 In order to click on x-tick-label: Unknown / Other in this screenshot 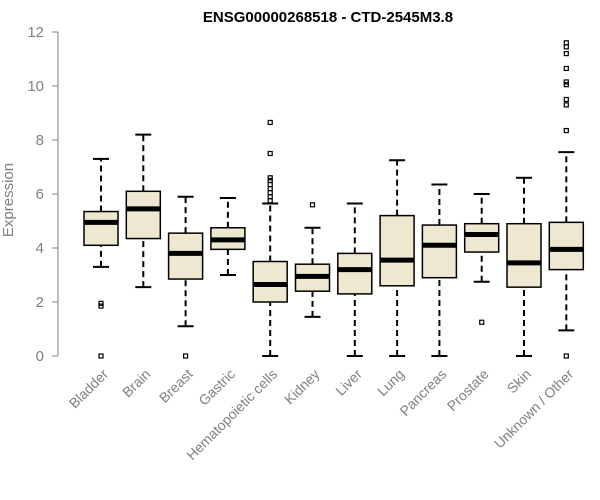, I will do `click(534, 409)`.